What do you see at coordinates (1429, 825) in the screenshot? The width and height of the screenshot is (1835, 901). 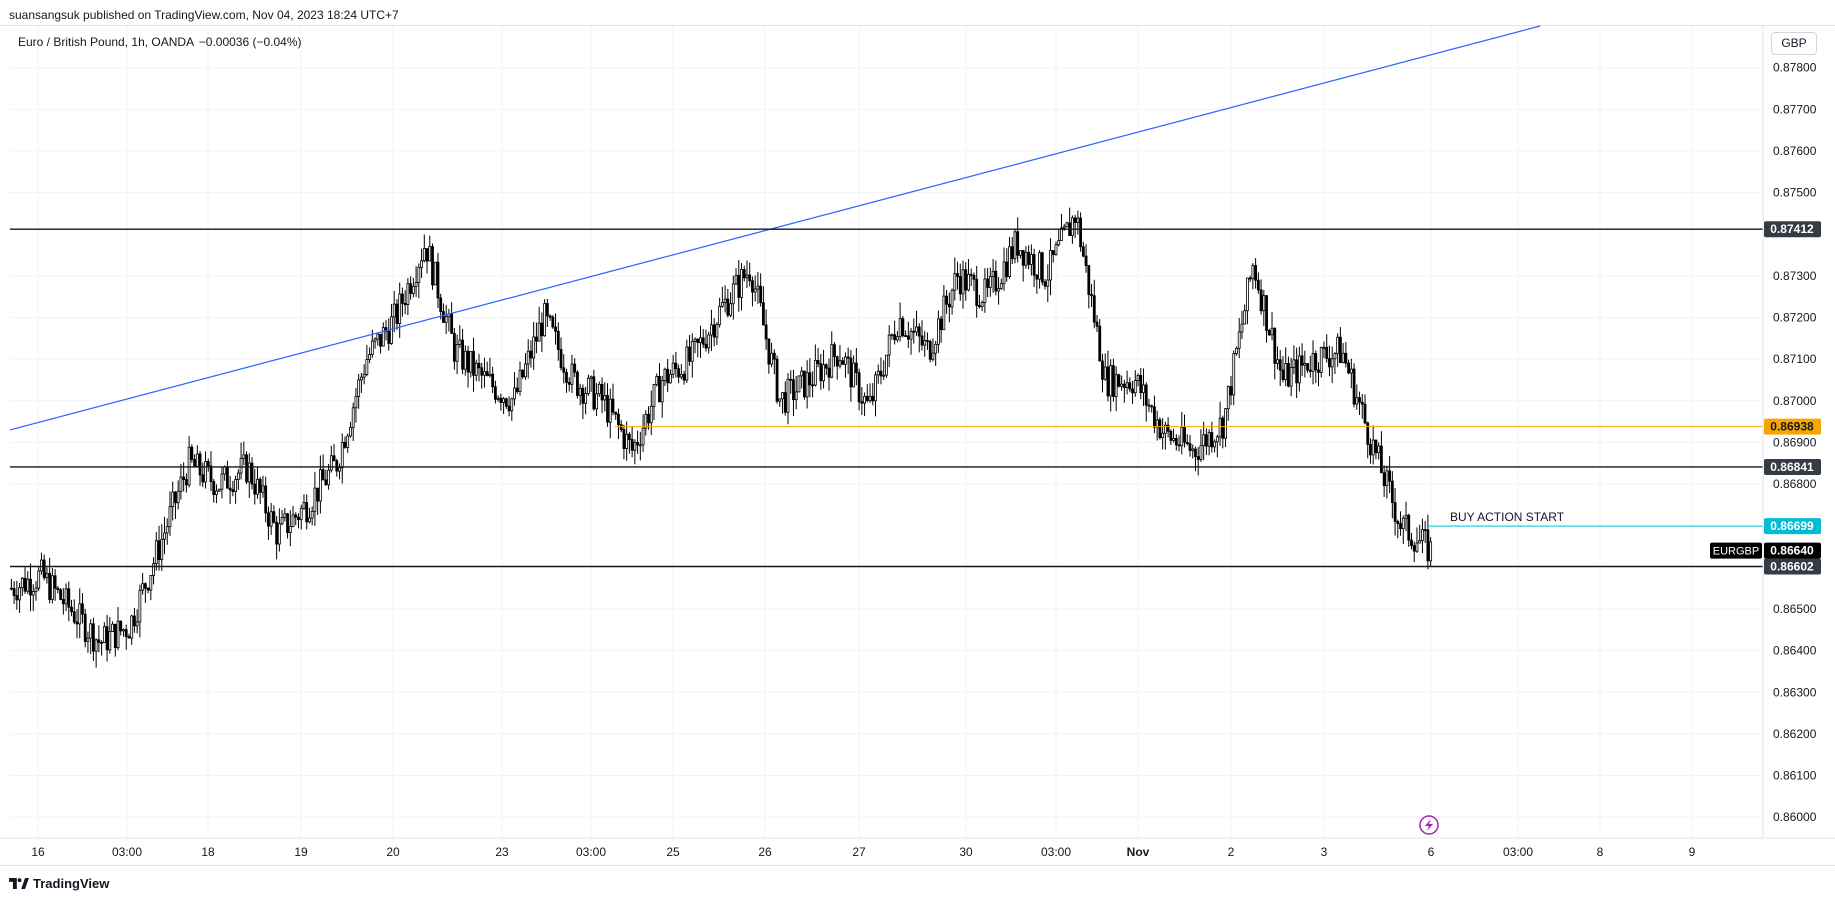 I see `lightning-icon` at bounding box center [1429, 825].